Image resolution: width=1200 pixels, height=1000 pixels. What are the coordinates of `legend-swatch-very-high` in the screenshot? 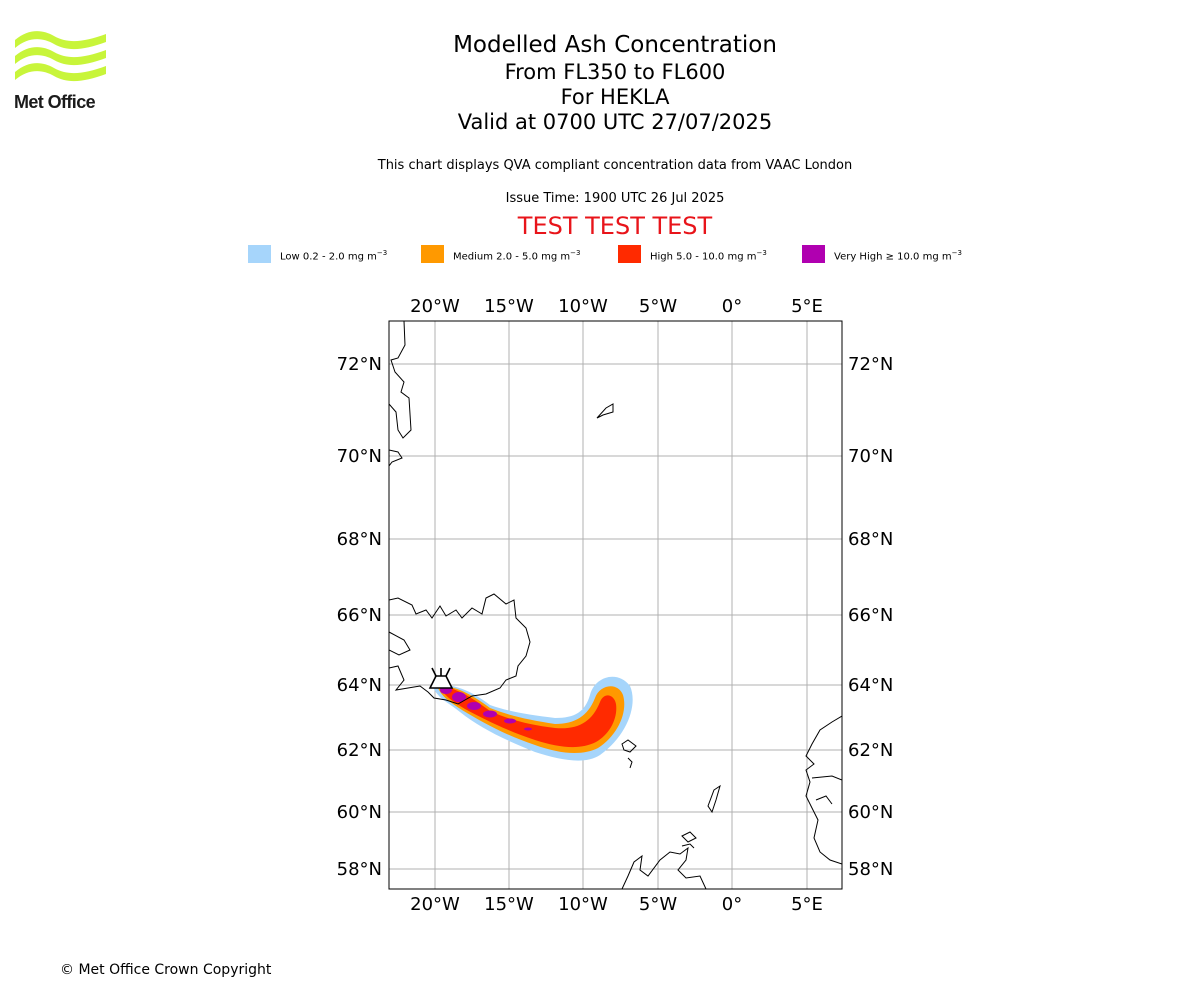 It's located at (813, 254).